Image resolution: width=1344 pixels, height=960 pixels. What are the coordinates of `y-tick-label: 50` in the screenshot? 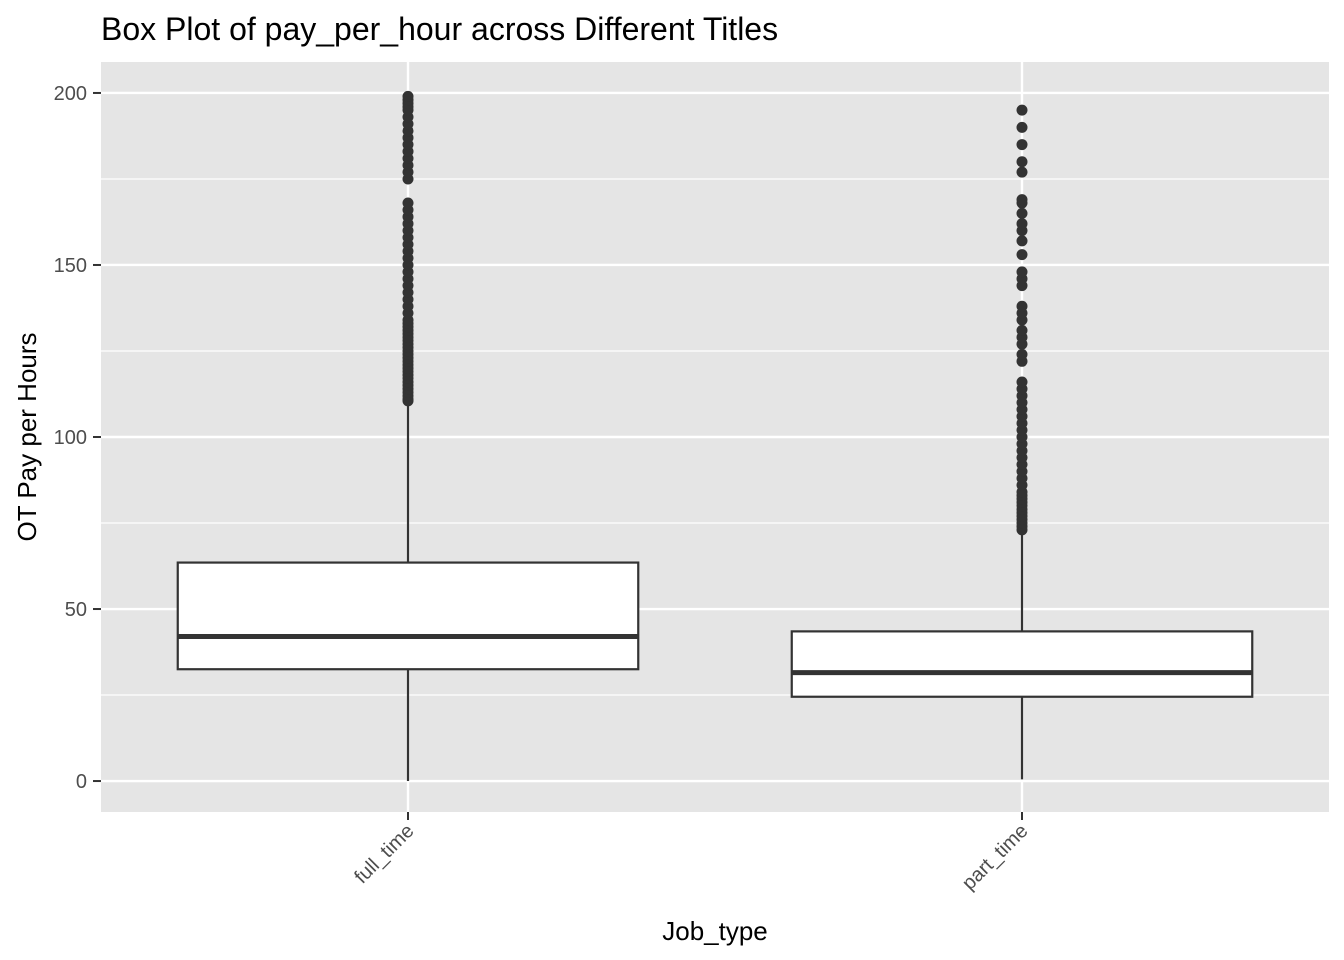 It's located at (76, 610).